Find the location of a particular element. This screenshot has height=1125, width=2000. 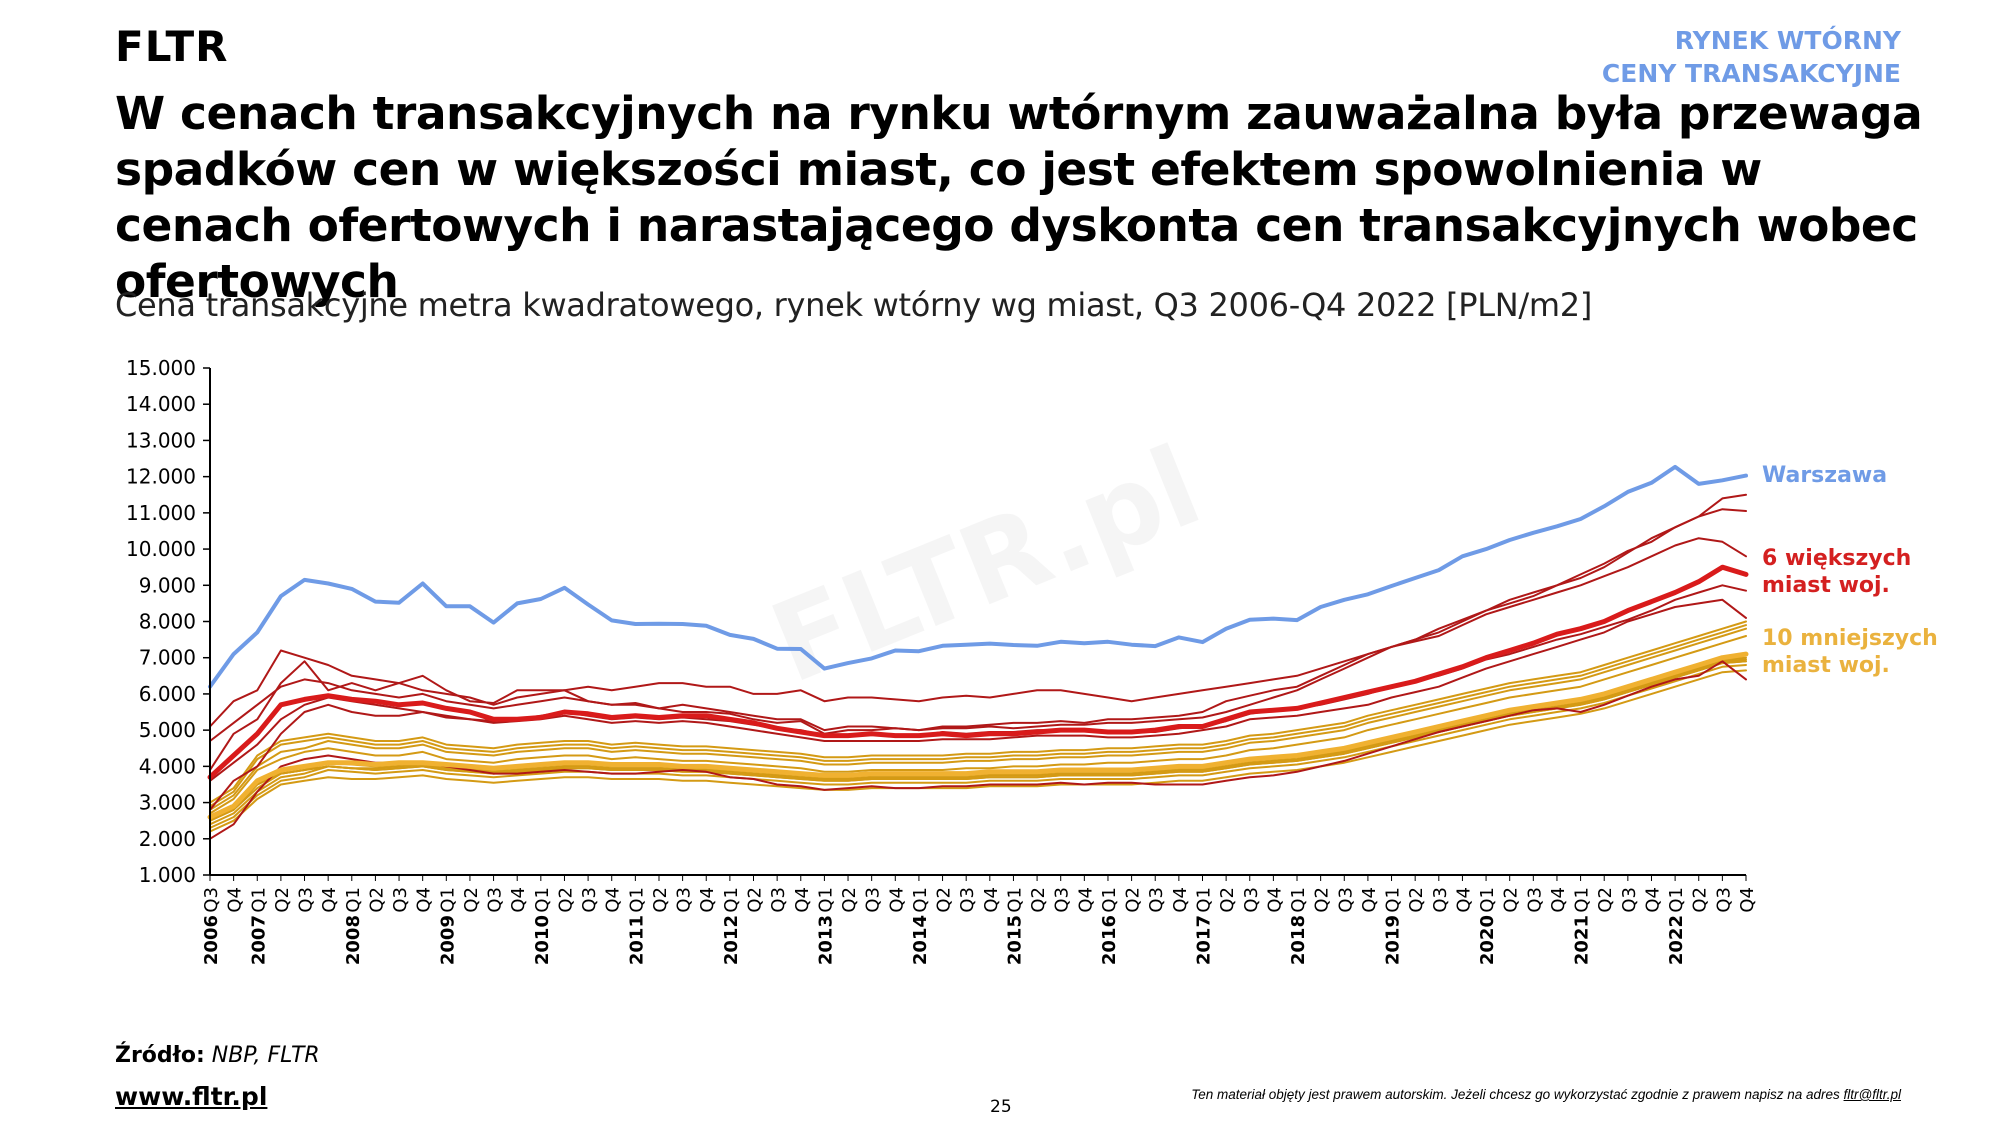

section-label-line1: RYNEK WTÓRNY is located at coordinates (1787, 40).